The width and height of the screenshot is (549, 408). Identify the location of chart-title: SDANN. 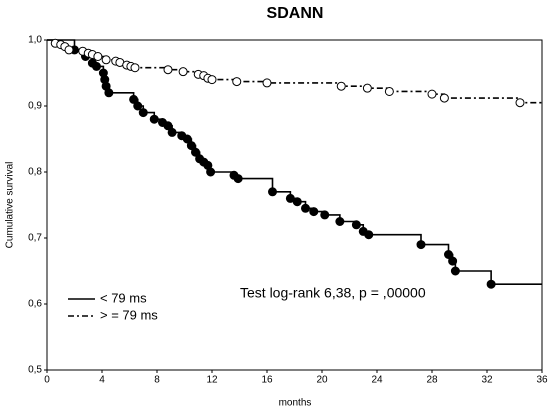
(295, 13).